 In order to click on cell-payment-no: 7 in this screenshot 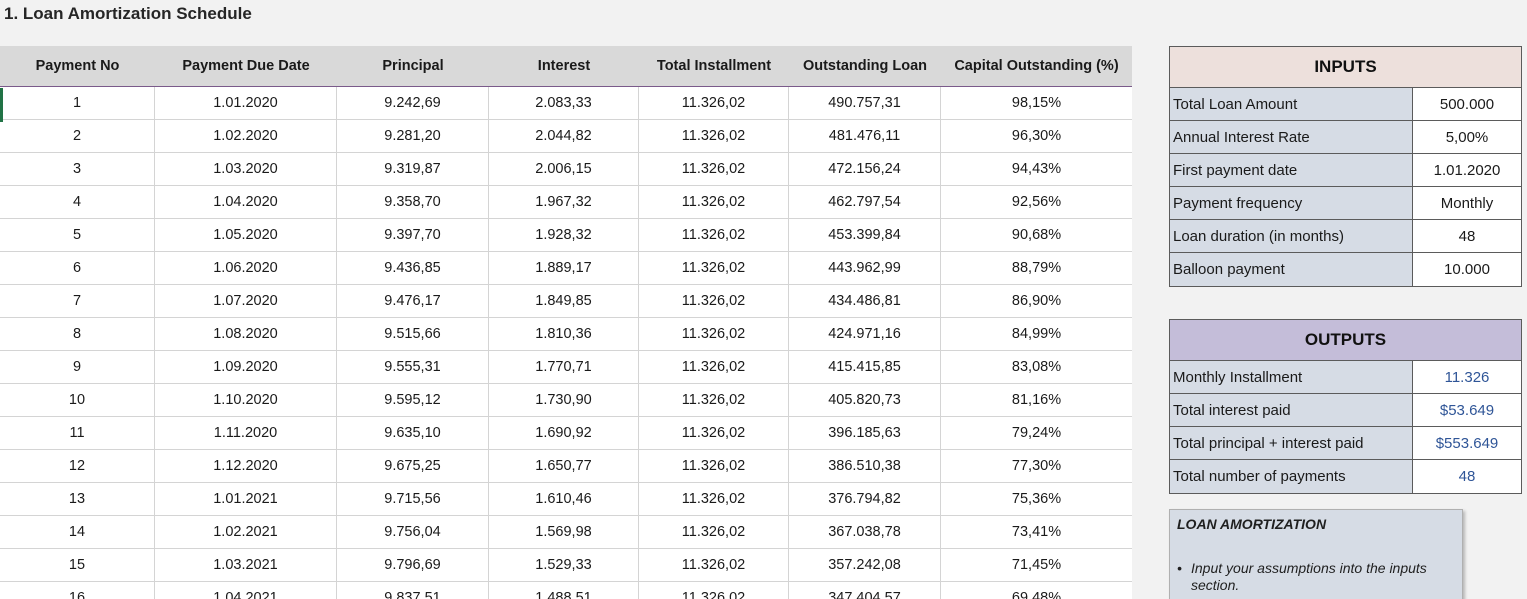, I will do `click(77, 301)`.